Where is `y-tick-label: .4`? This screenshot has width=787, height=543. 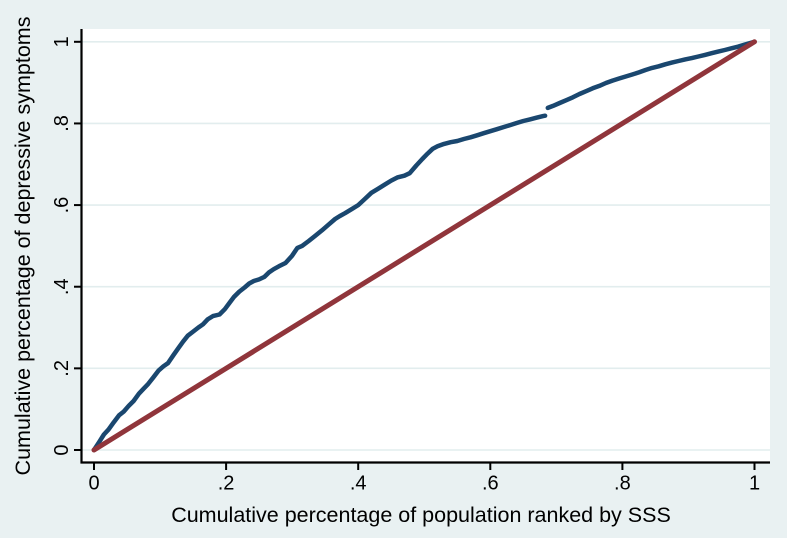
y-tick-label: .4 is located at coordinates (62, 286).